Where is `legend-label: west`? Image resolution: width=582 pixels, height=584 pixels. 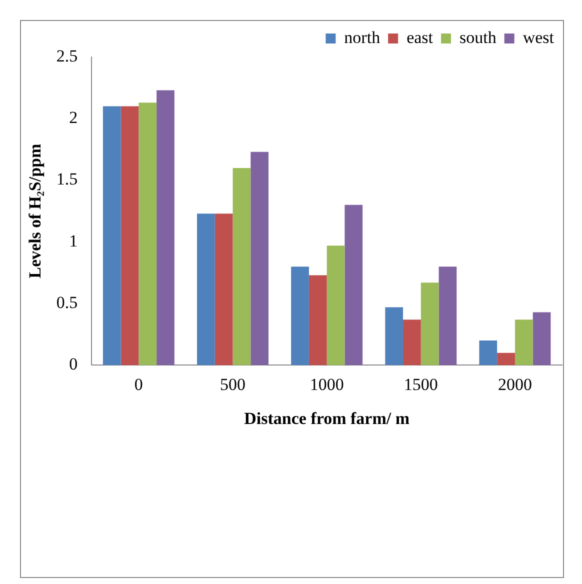 legend-label: west is located at coordinates (538, 37).